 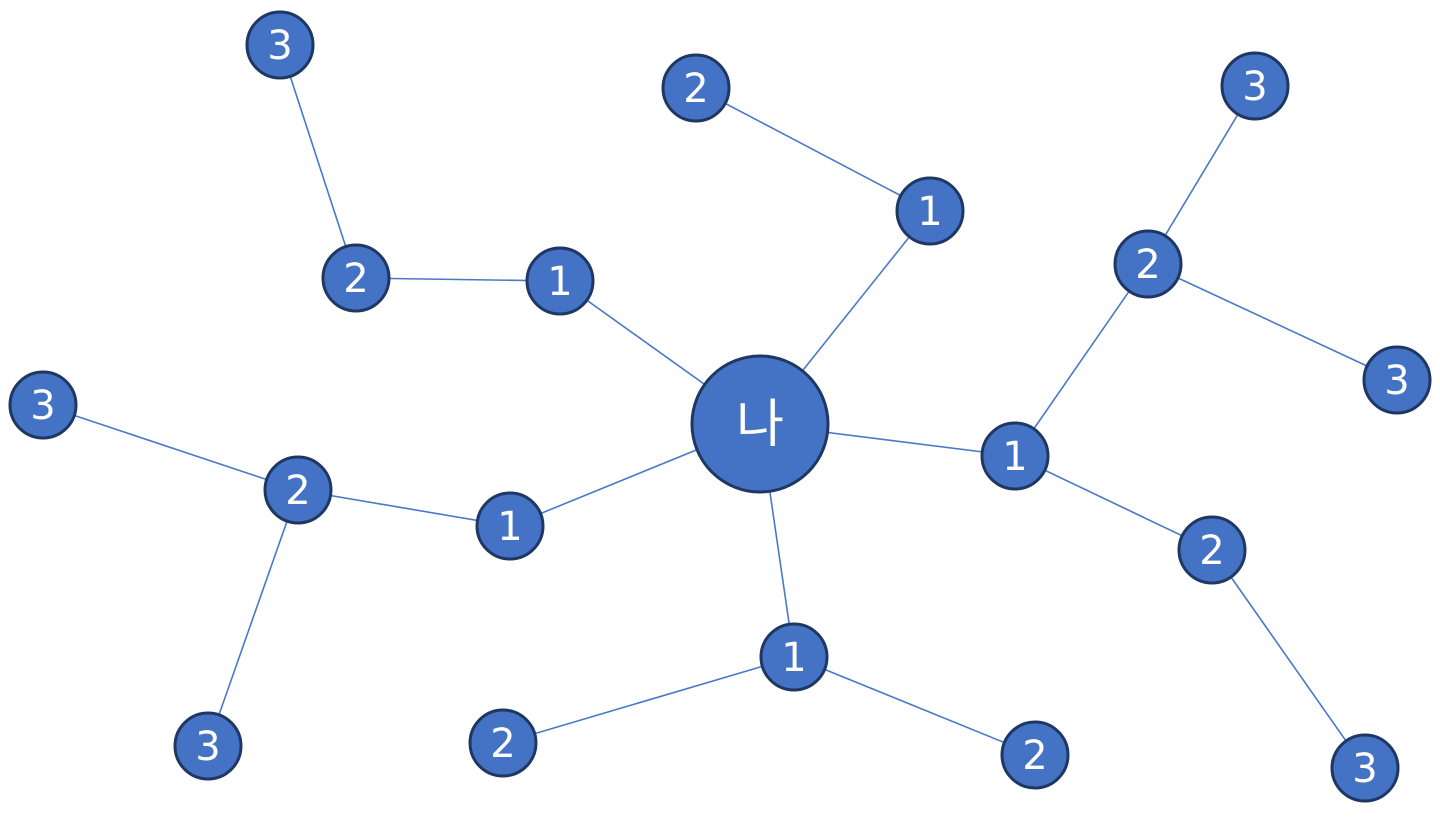 I want to click on node-c3a: 3, so click(x=43, y=405).